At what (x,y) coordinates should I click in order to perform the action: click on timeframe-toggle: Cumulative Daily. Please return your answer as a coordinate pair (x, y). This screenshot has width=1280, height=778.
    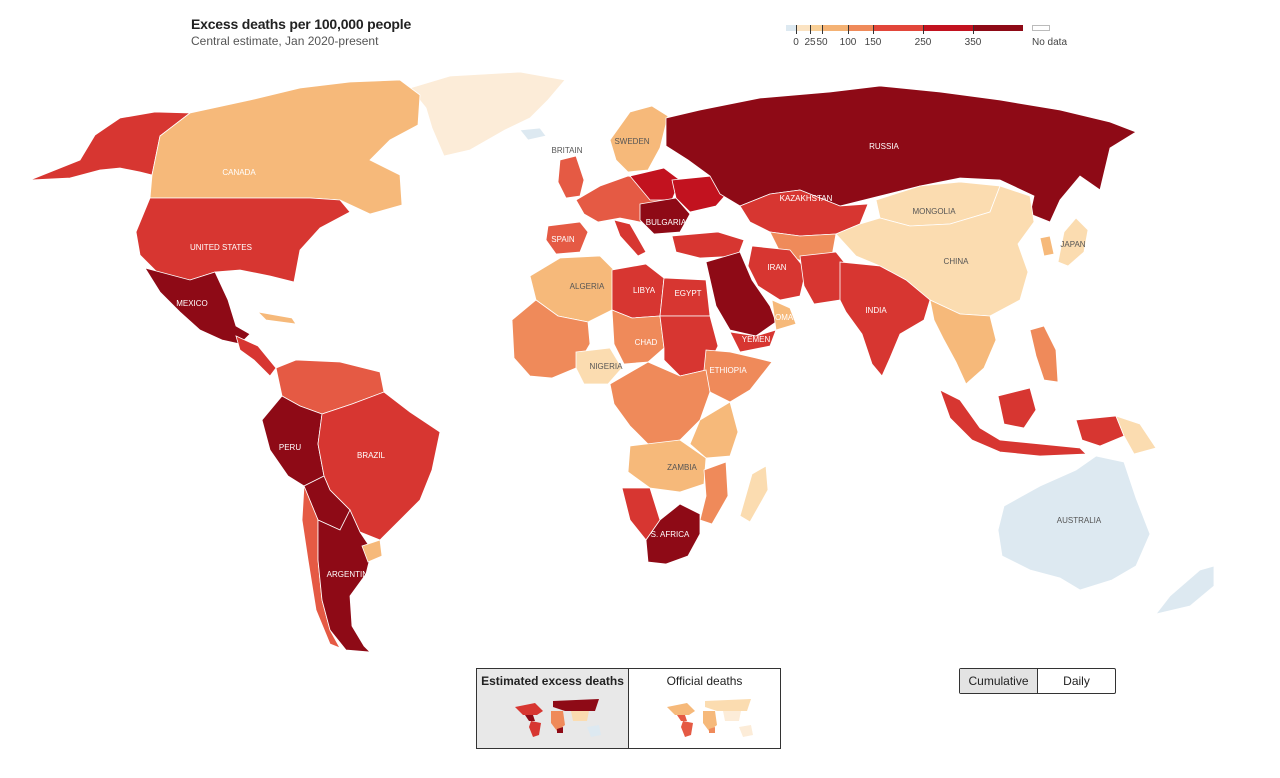
    Looking at the image, I should click on (1037, 681).